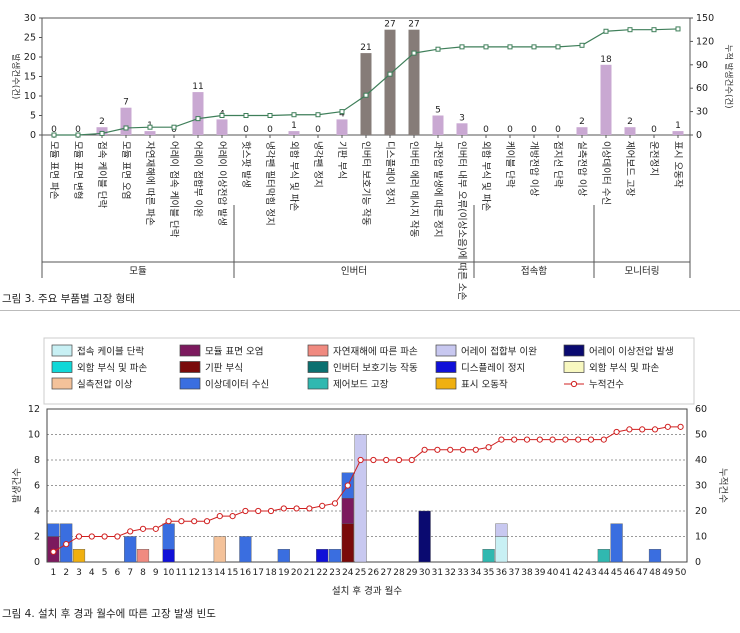 Image resolution: width=740 pixels, height=633 pixels. I want to click on x-category-label: 제어보드 고장, so click(629, 169).